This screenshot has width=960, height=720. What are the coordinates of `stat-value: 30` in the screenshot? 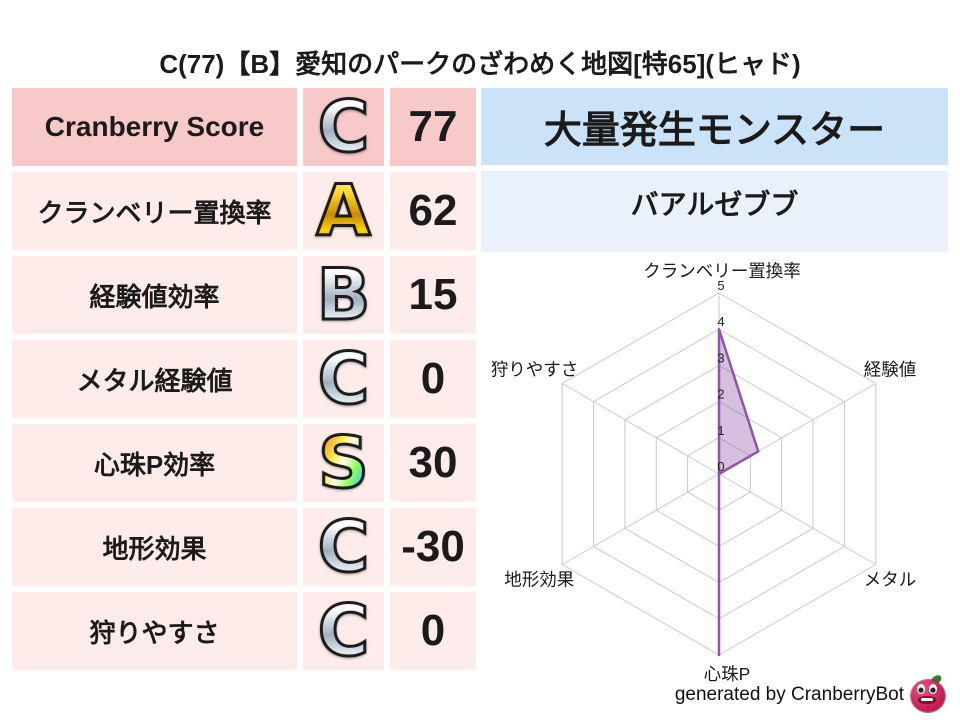 It's located at (433, 463).